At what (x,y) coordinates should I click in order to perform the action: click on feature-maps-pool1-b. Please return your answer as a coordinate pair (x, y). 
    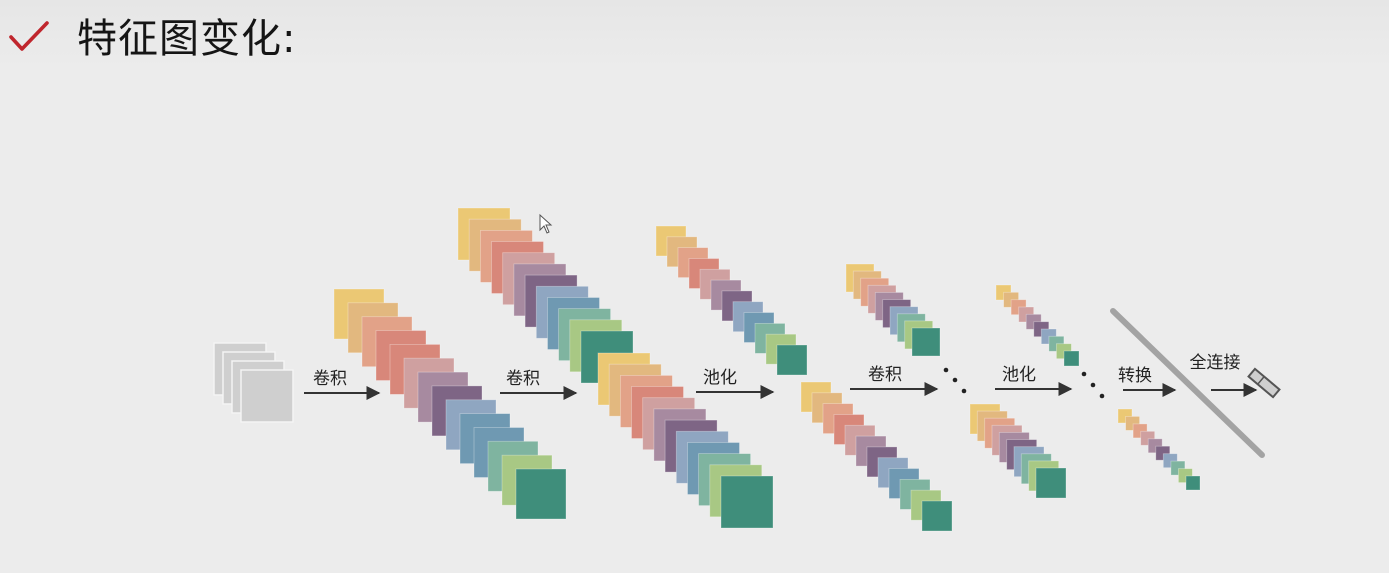
    Looking at the image, I should click on (876, 456).